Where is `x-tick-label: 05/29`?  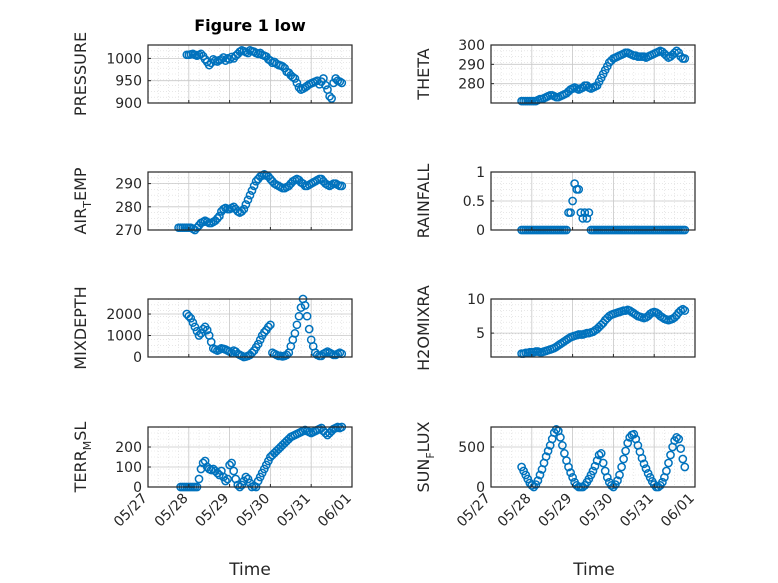
x-tick-label: 05/29 is located at coordinates (213, 511).